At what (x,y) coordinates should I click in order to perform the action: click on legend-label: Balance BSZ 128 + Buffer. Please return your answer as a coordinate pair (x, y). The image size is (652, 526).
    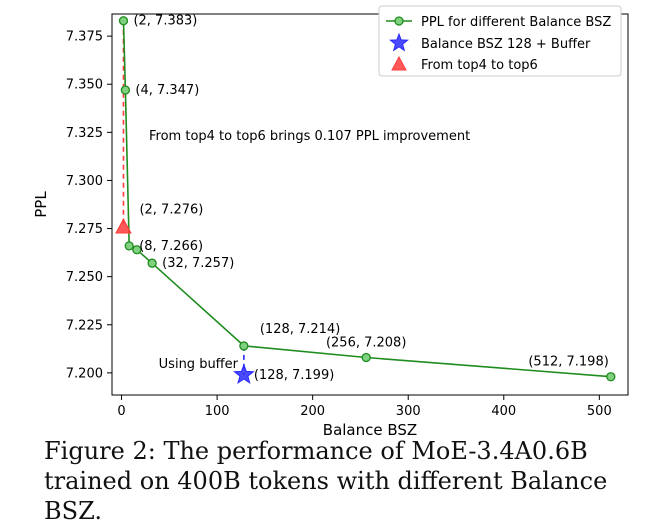
    Looking at the image, I should click on (506, 44).